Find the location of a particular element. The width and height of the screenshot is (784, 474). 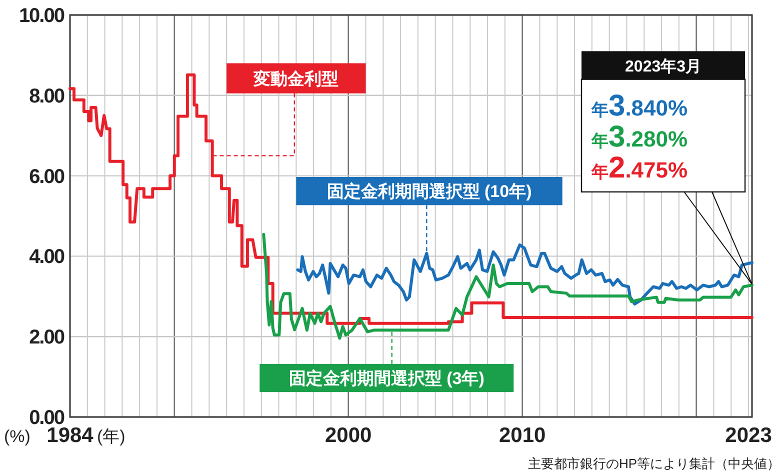

x-axis-title: (年) is located at coordinates (111, 436).